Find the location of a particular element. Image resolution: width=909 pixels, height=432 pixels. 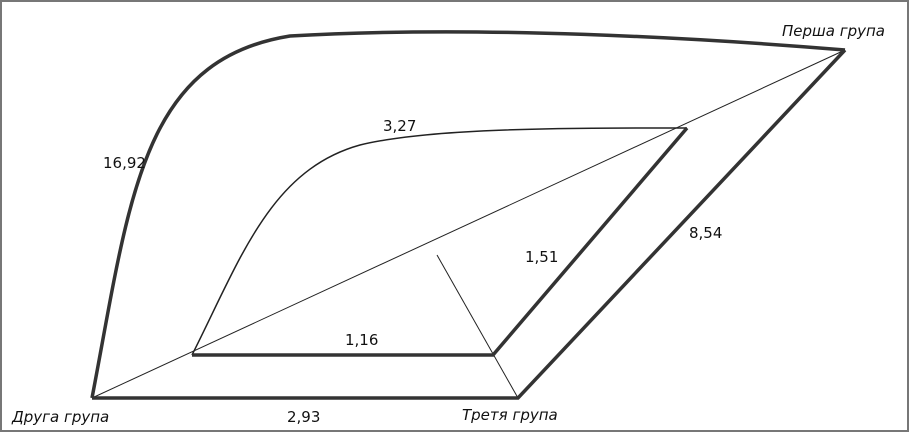

axis-line is located at coordinates (477, 326).